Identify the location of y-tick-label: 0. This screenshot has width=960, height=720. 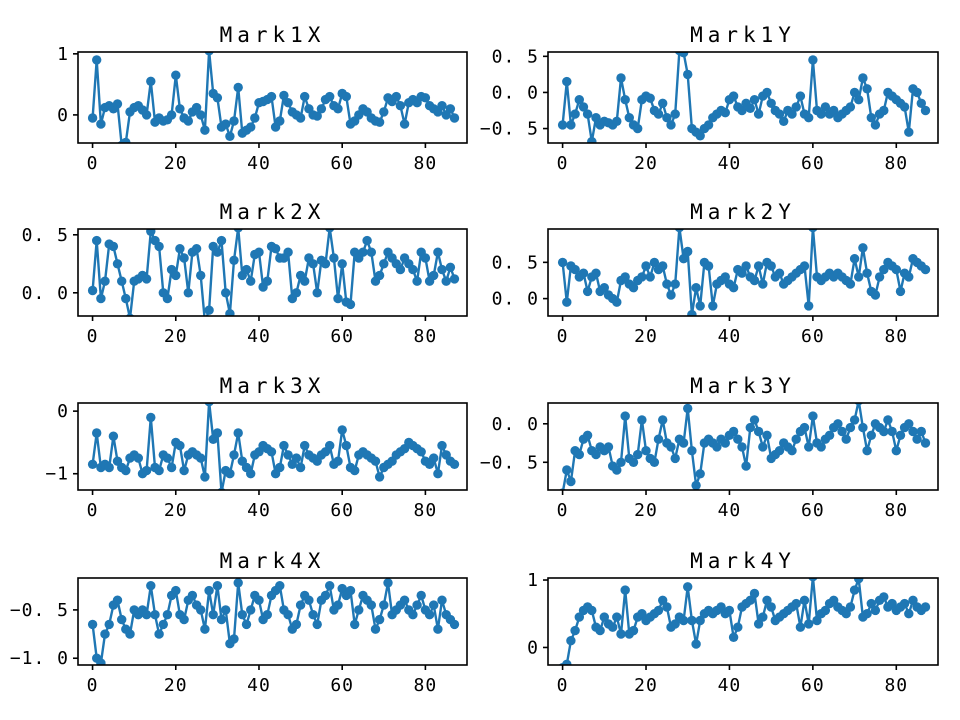
(63, 411).